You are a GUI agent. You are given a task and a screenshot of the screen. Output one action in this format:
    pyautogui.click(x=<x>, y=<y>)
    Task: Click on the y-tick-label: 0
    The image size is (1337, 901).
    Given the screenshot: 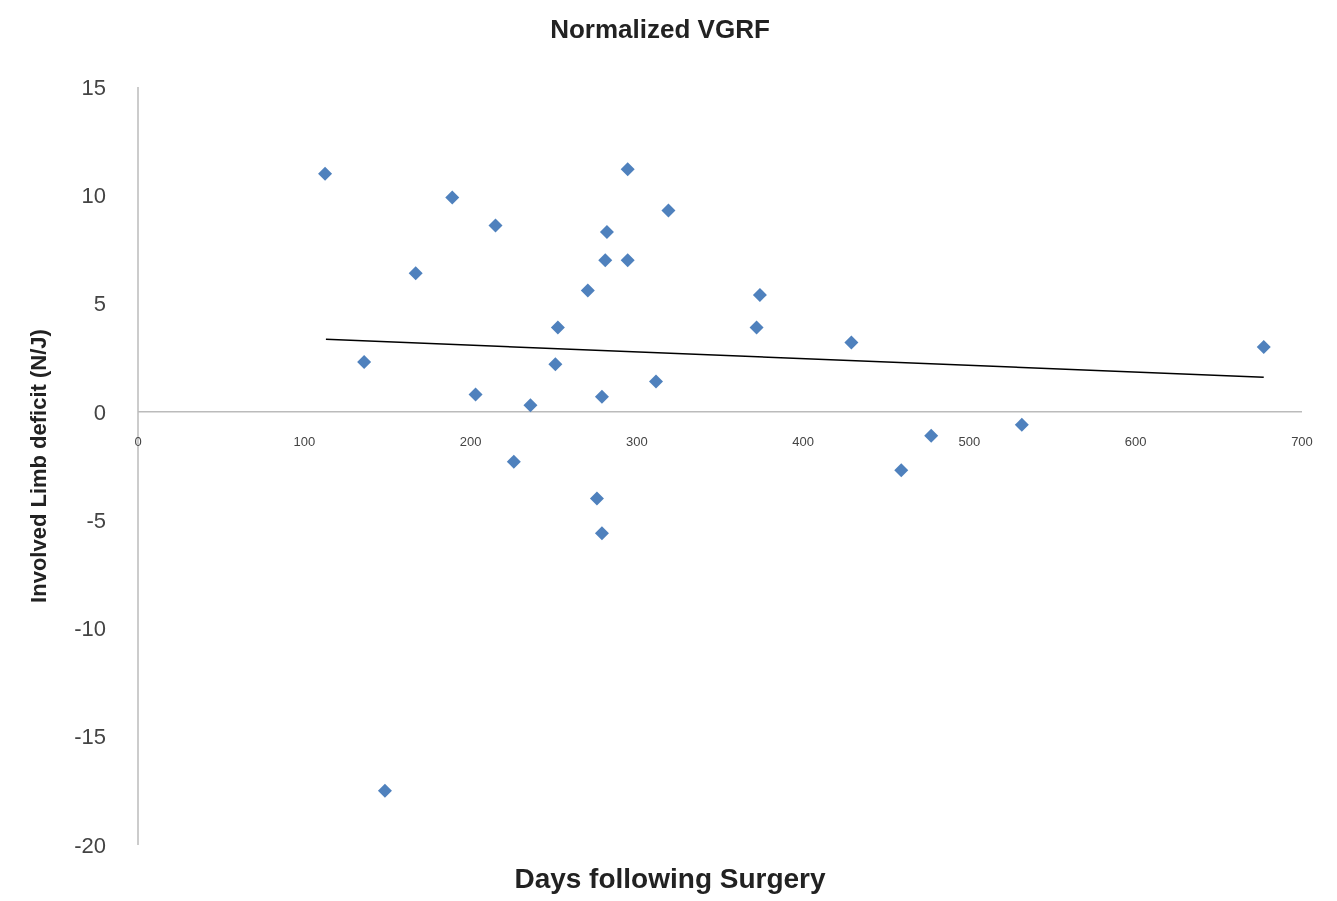 What is the action you would take?
    pyautogui.click(x=99, y=412)
    